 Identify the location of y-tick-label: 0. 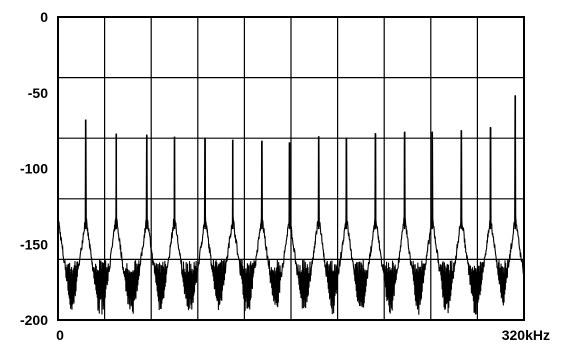
(44, 17).